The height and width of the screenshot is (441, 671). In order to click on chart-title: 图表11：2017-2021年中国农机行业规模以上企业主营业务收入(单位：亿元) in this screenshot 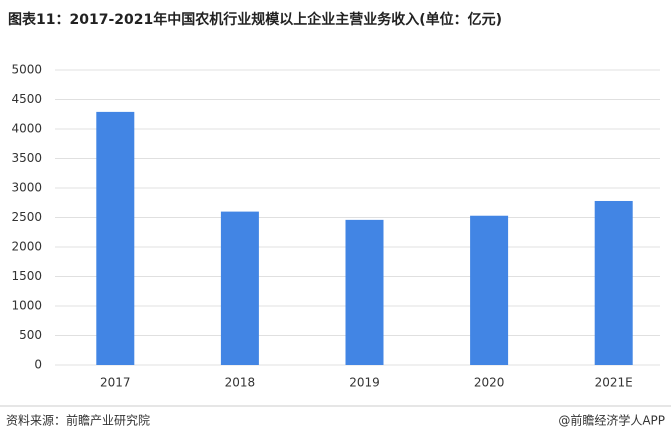, I will do `click(255, 19)`.